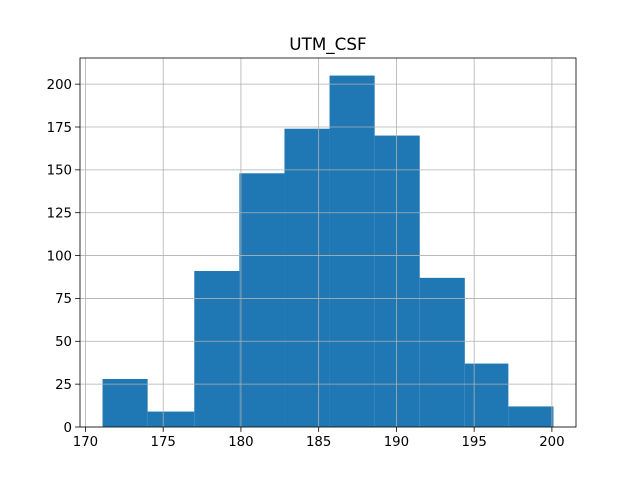 Image resolution: width=640 pixels, height=480 pixels. I want to click on x-tick-label: 185, so click(318, 442).